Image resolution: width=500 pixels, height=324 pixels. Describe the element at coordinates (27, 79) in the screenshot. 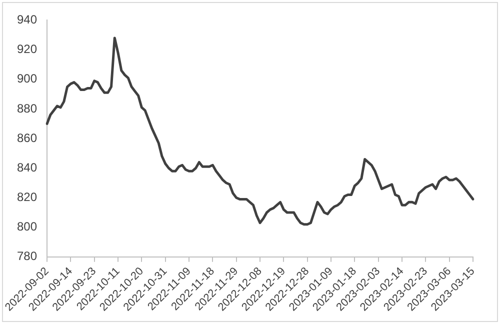

I see `y-tick-label: 900` at that location.